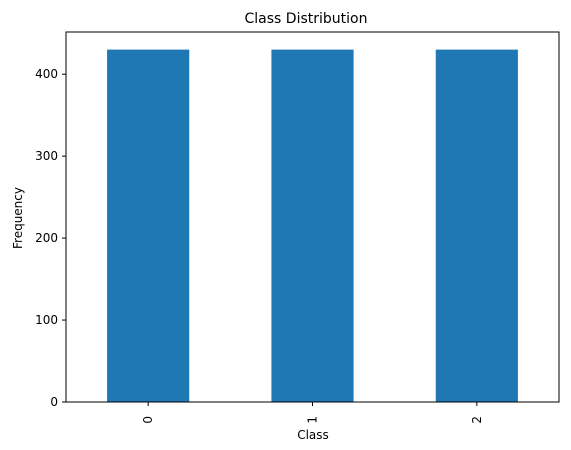  I want to click on y-tick-label-0: 0, so click(54, 402).